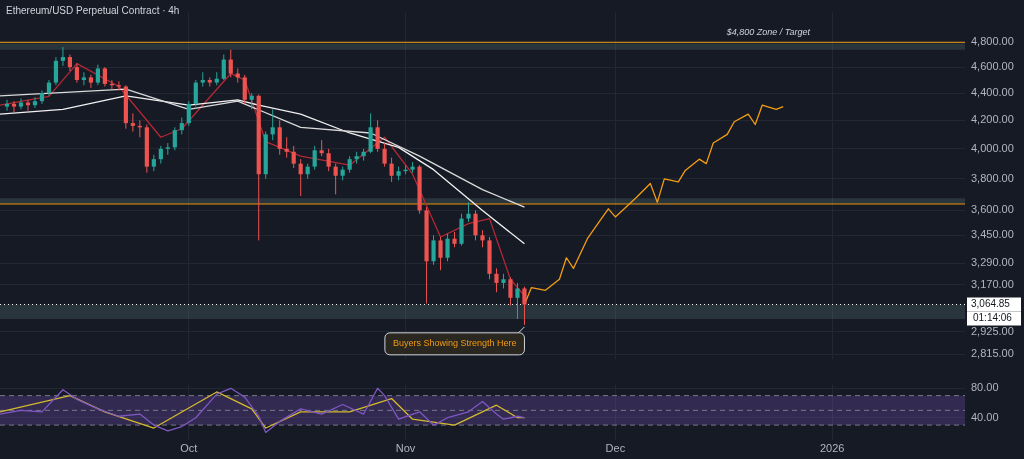 The image size is (1024, 459). Describe the element at coordinates (992, 147) in the screenshot. I see `y-tick-label: 4,000.00` at that location.